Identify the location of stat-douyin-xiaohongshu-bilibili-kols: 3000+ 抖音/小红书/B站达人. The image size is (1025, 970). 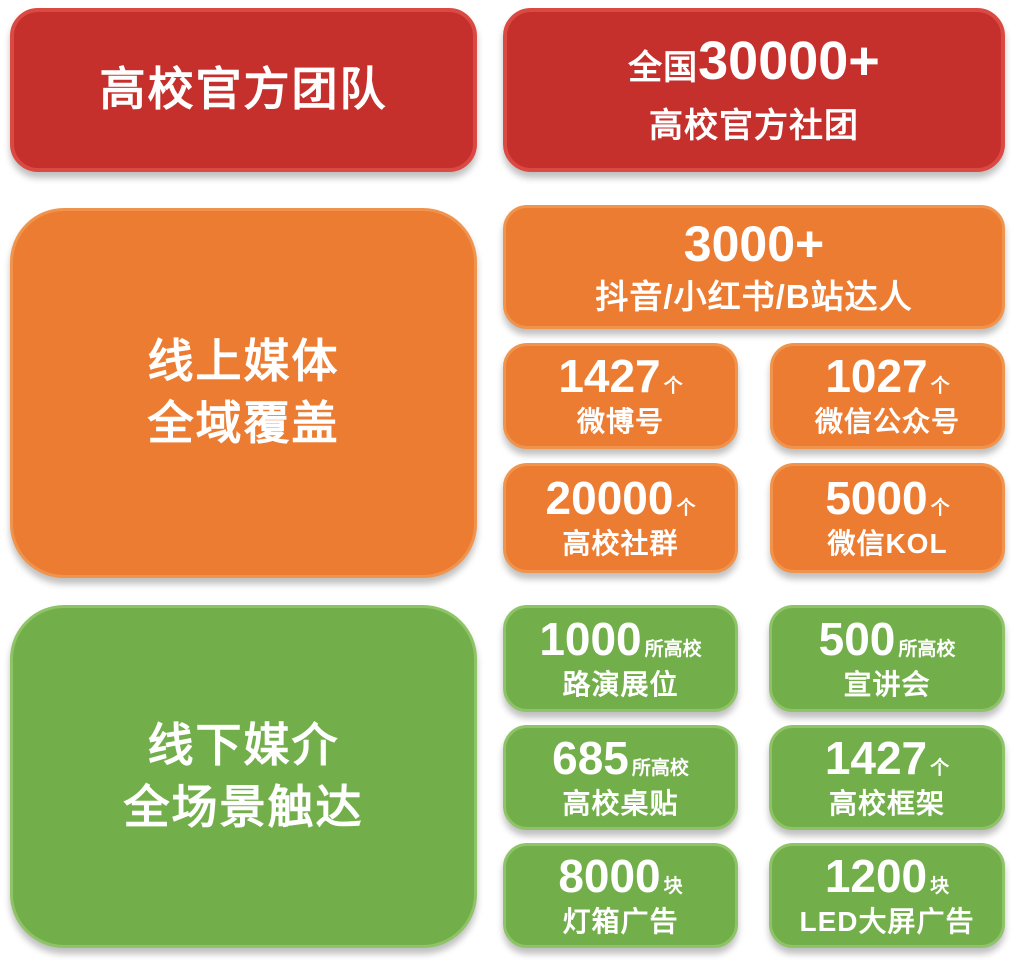
(754, 267).